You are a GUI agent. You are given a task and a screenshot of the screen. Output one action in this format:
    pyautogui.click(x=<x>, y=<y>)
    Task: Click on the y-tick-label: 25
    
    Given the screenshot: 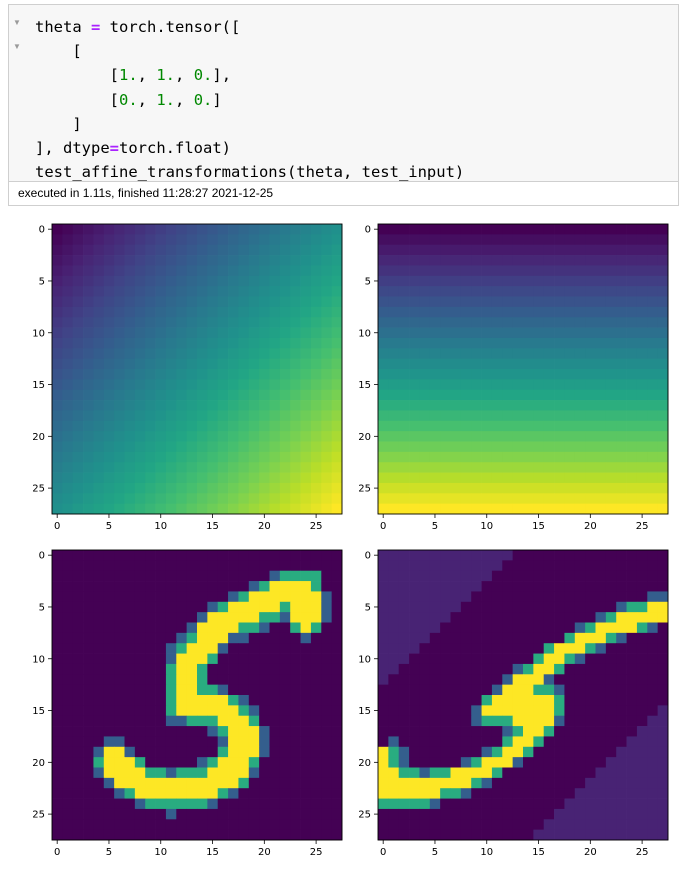 What is the action you would take?
    pyautogui.click(x=364, y=489)
    